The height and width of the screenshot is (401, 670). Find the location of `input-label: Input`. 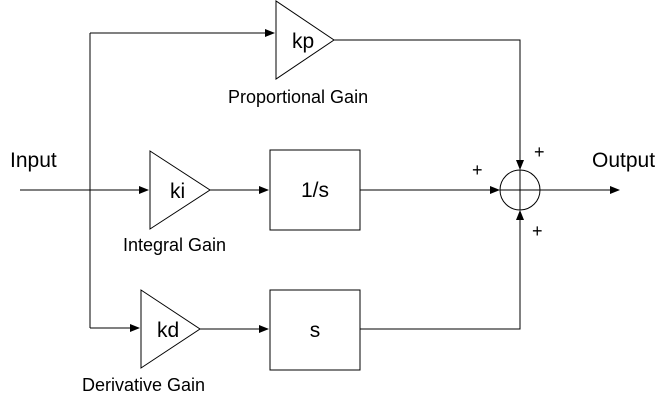

input-label: Input is located at coordinates (33, 160).